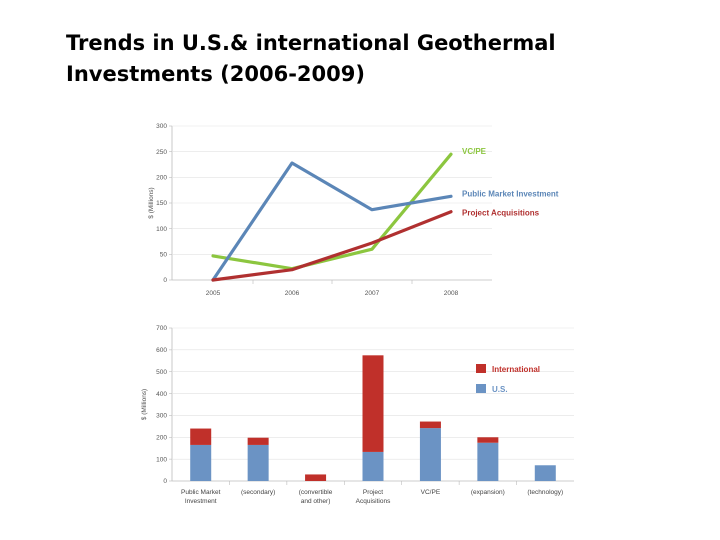  What do you see at coordinates (510, 193) in the screenshot?
I see `line-series-label: Public Market Investment` at bounding box center [510, 193].